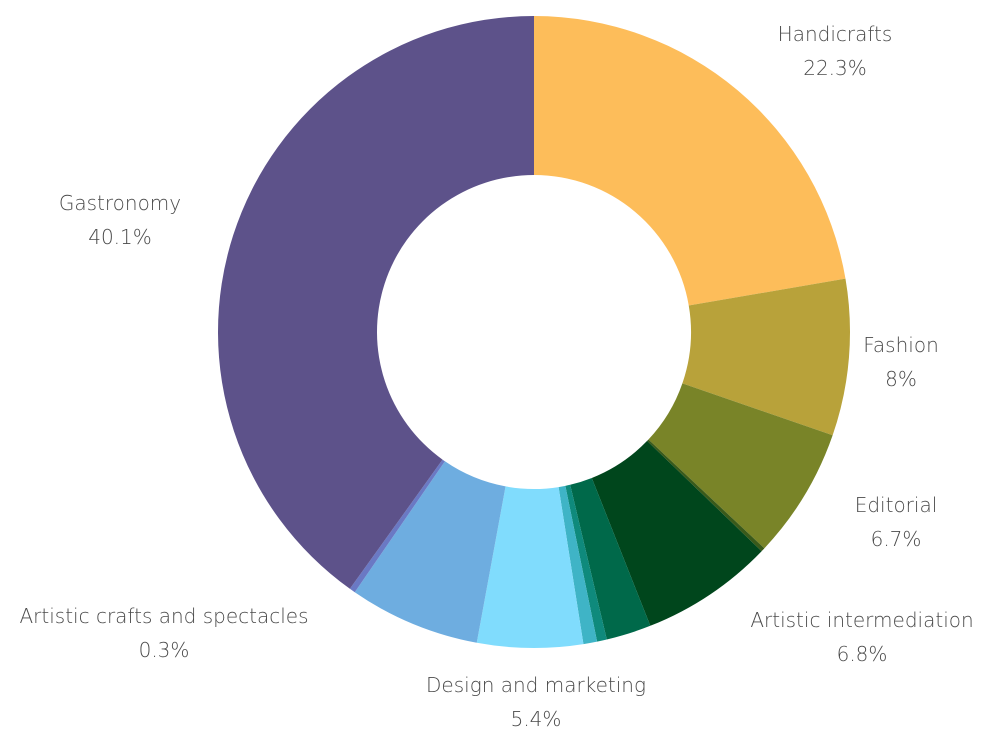  What do you see at coordinates (901, 345) in the screenshot?
I see `slice-label-fashion: Fashion` at bounding box center [901, 345].